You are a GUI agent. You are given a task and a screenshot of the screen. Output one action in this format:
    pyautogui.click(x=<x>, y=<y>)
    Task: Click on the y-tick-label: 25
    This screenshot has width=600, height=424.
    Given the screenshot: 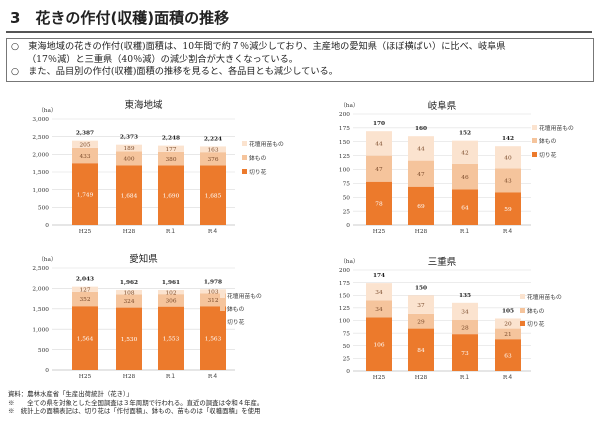 What is the action you would take?
    pyautogui.click(x=347, y=360)
    